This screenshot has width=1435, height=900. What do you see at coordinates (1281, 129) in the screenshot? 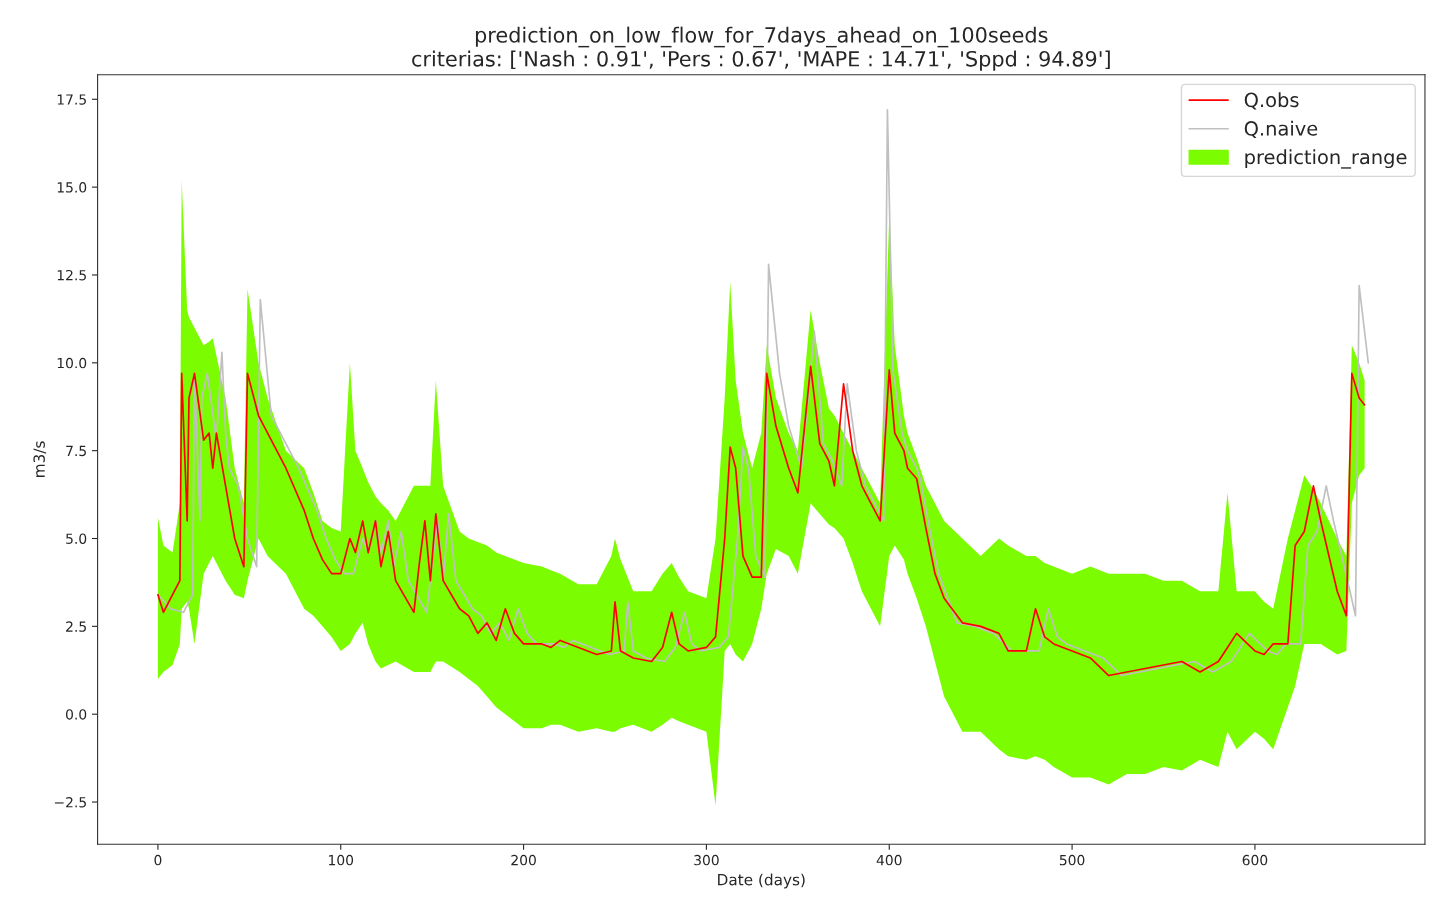
I see `legend-label: Q.naive` at bounding box center [1281, 129].